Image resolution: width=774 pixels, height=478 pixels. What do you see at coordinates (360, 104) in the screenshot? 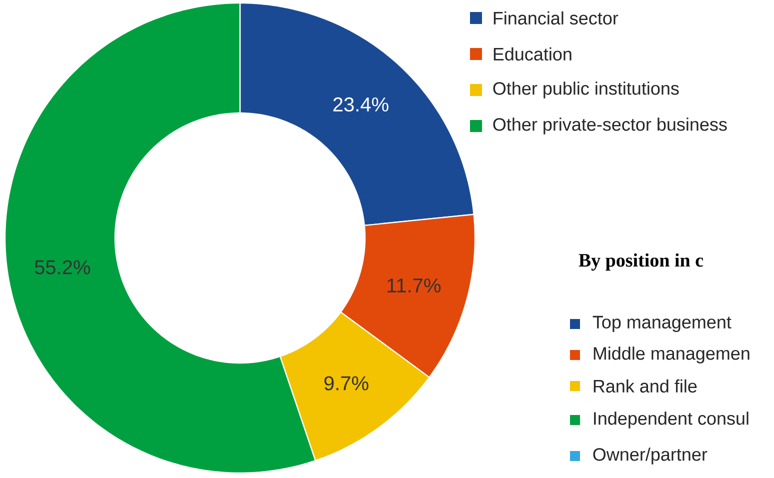
I see `data-label: 23.4%` at bounding box center [360, 104].